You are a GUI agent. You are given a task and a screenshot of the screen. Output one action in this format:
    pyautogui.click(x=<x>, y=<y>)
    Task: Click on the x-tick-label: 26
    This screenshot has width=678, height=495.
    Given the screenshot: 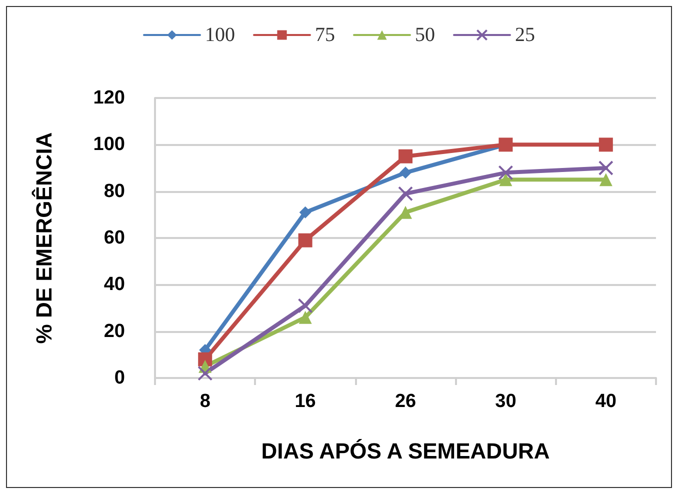 What is the action you would take?
    pyautogui.click(x=405, y=401)
    